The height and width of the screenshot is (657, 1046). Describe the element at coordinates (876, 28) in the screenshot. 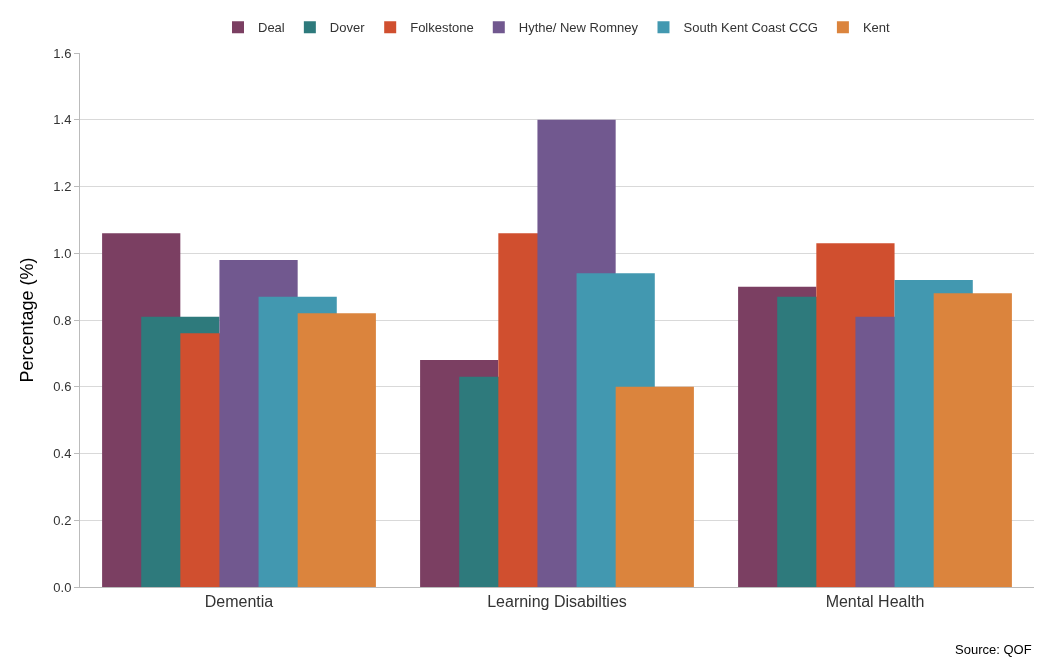

I see `legend-label: Kent` at that location.